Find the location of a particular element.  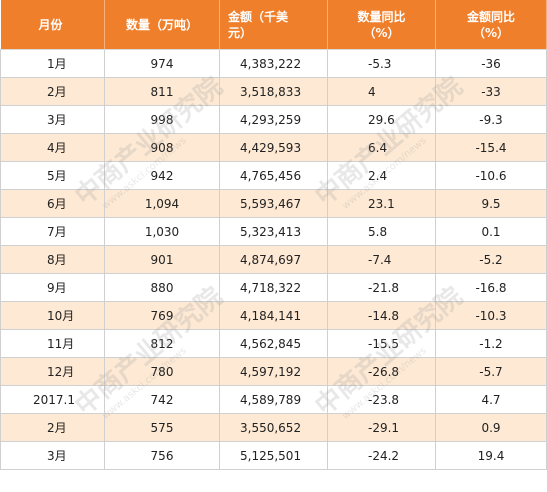

cell-amount: 4,718,322 is located at coordinates (273, 287).